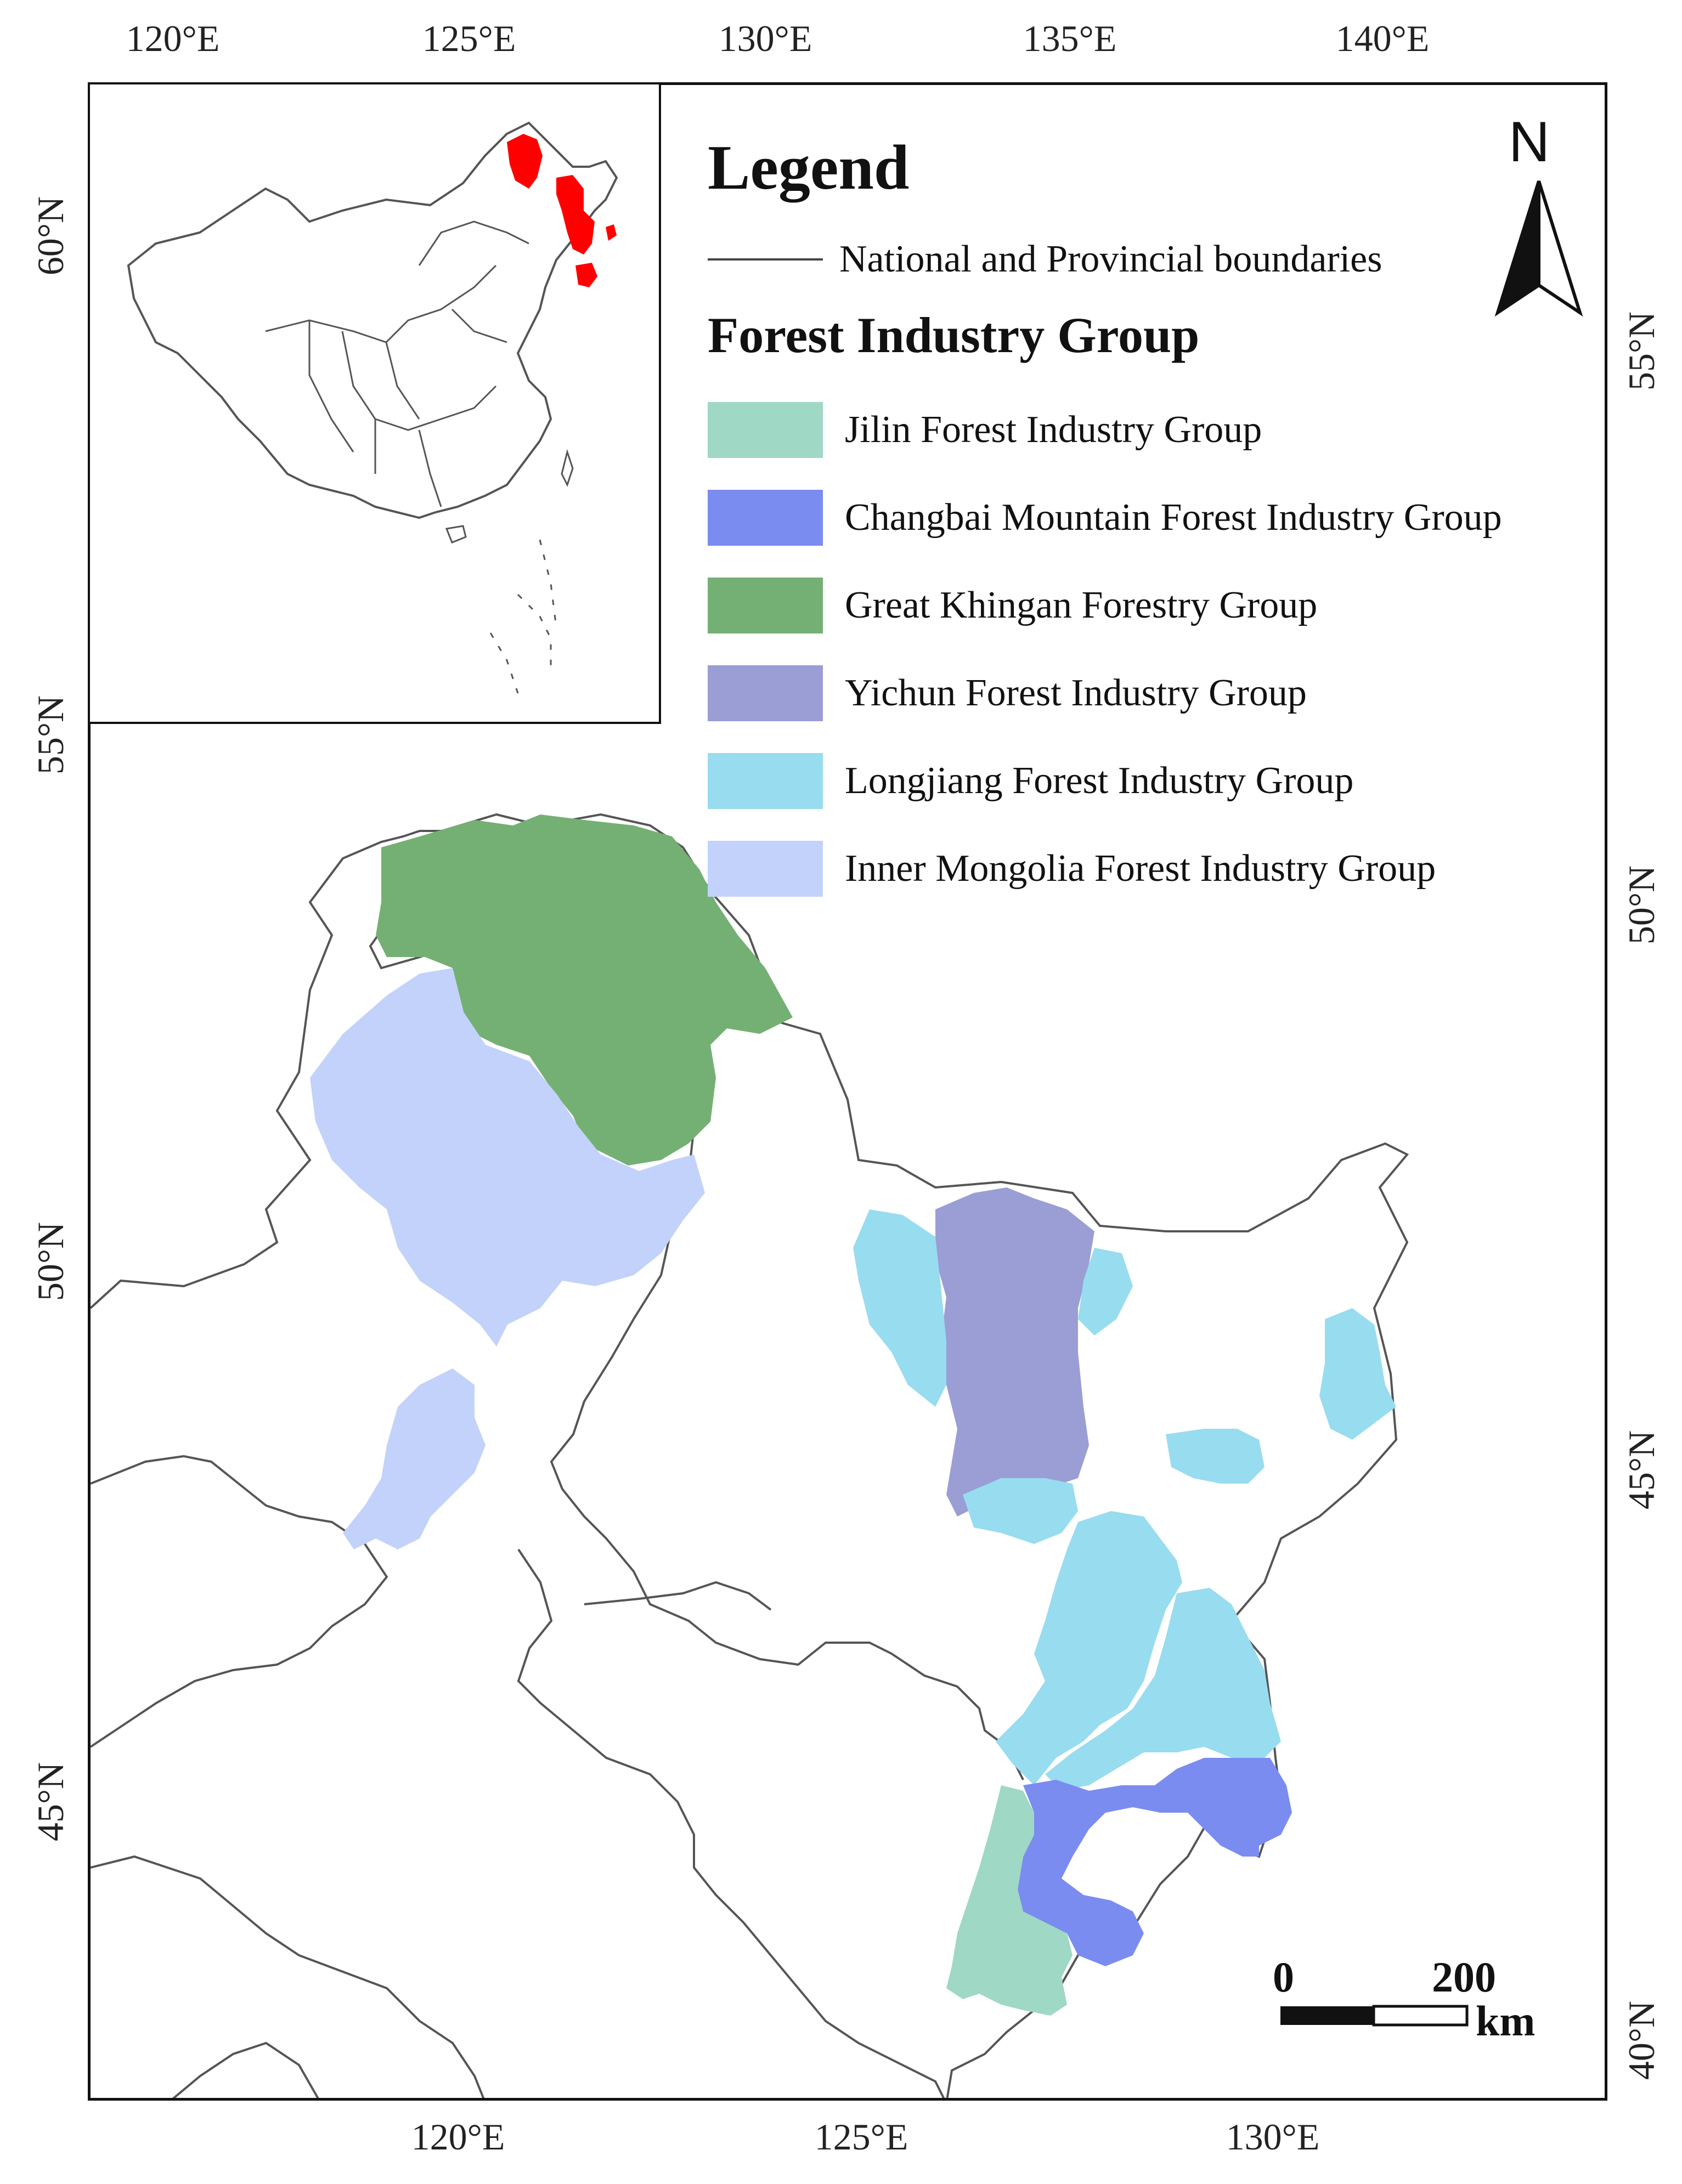 The height and width of the screenshot is (2184, 1682). What do you see at coordinates (809, 168) in the screenshot?
I see `legend-title: Legend` at bounding box center [809, 168].